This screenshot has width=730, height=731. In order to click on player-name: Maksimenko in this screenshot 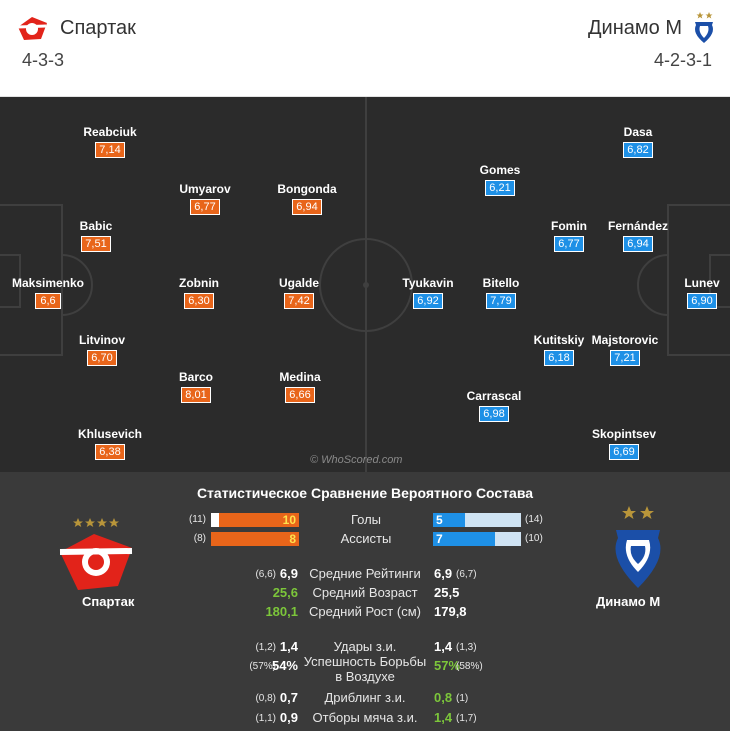, I will do `click(48, 283)`.